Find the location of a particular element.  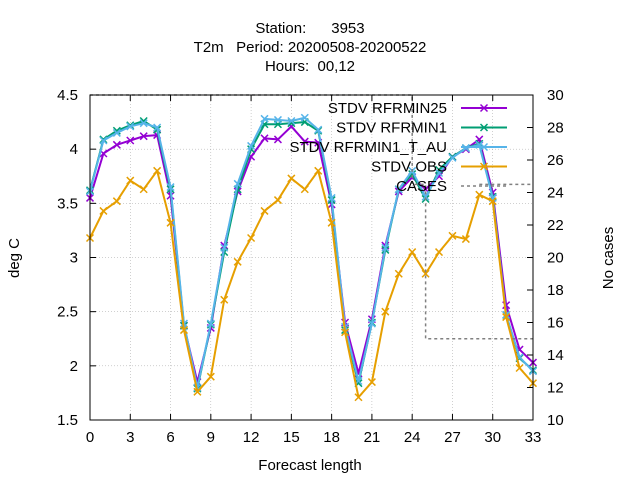

title-line-period: T2m Period: 20200508-20200522 is located at coordinates (310, 47).